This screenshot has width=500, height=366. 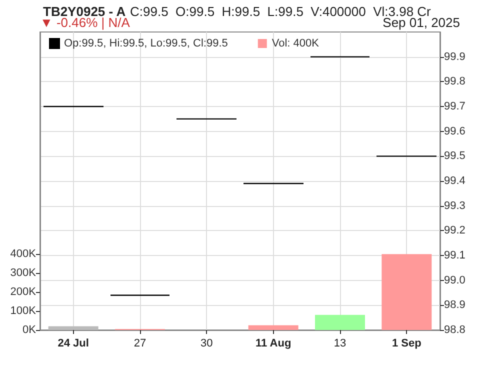 What do you see at coordinates (407, 344) in the screenshot?
I see `x-tick-label: 1 Sep` at bounding box center [407, 344].